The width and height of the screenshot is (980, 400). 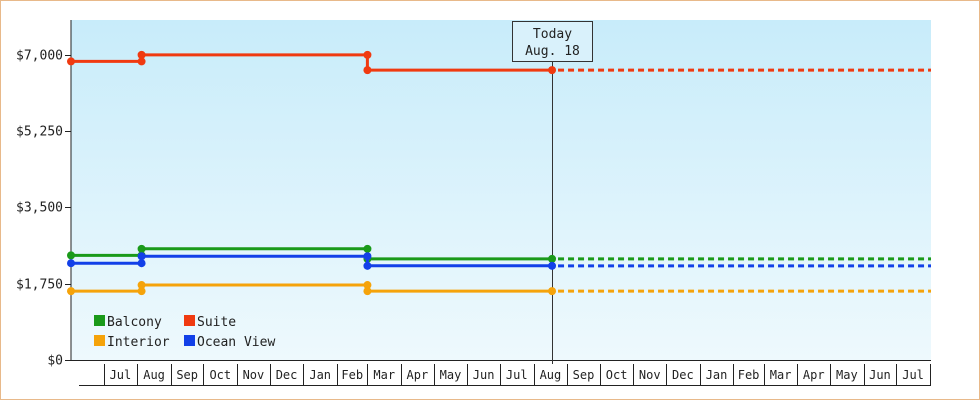 What do you see at coordinates (134, 322) in the screenshot?
I see `legend-label: Balcony` at bounding box center [134, 322].